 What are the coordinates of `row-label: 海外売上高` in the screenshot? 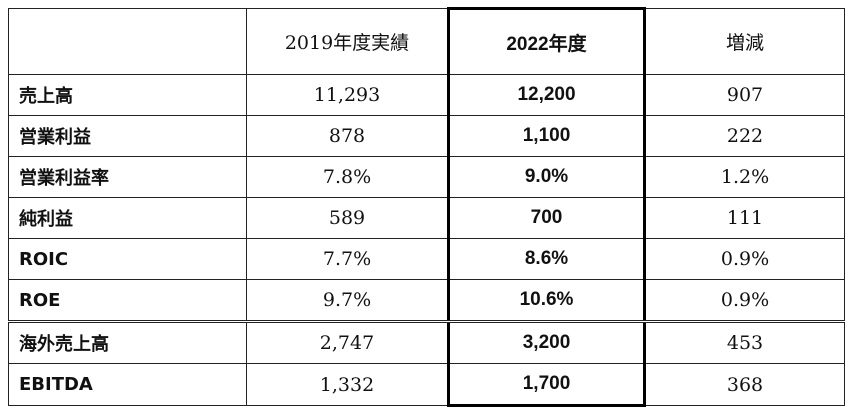 It's located at (127, 342).